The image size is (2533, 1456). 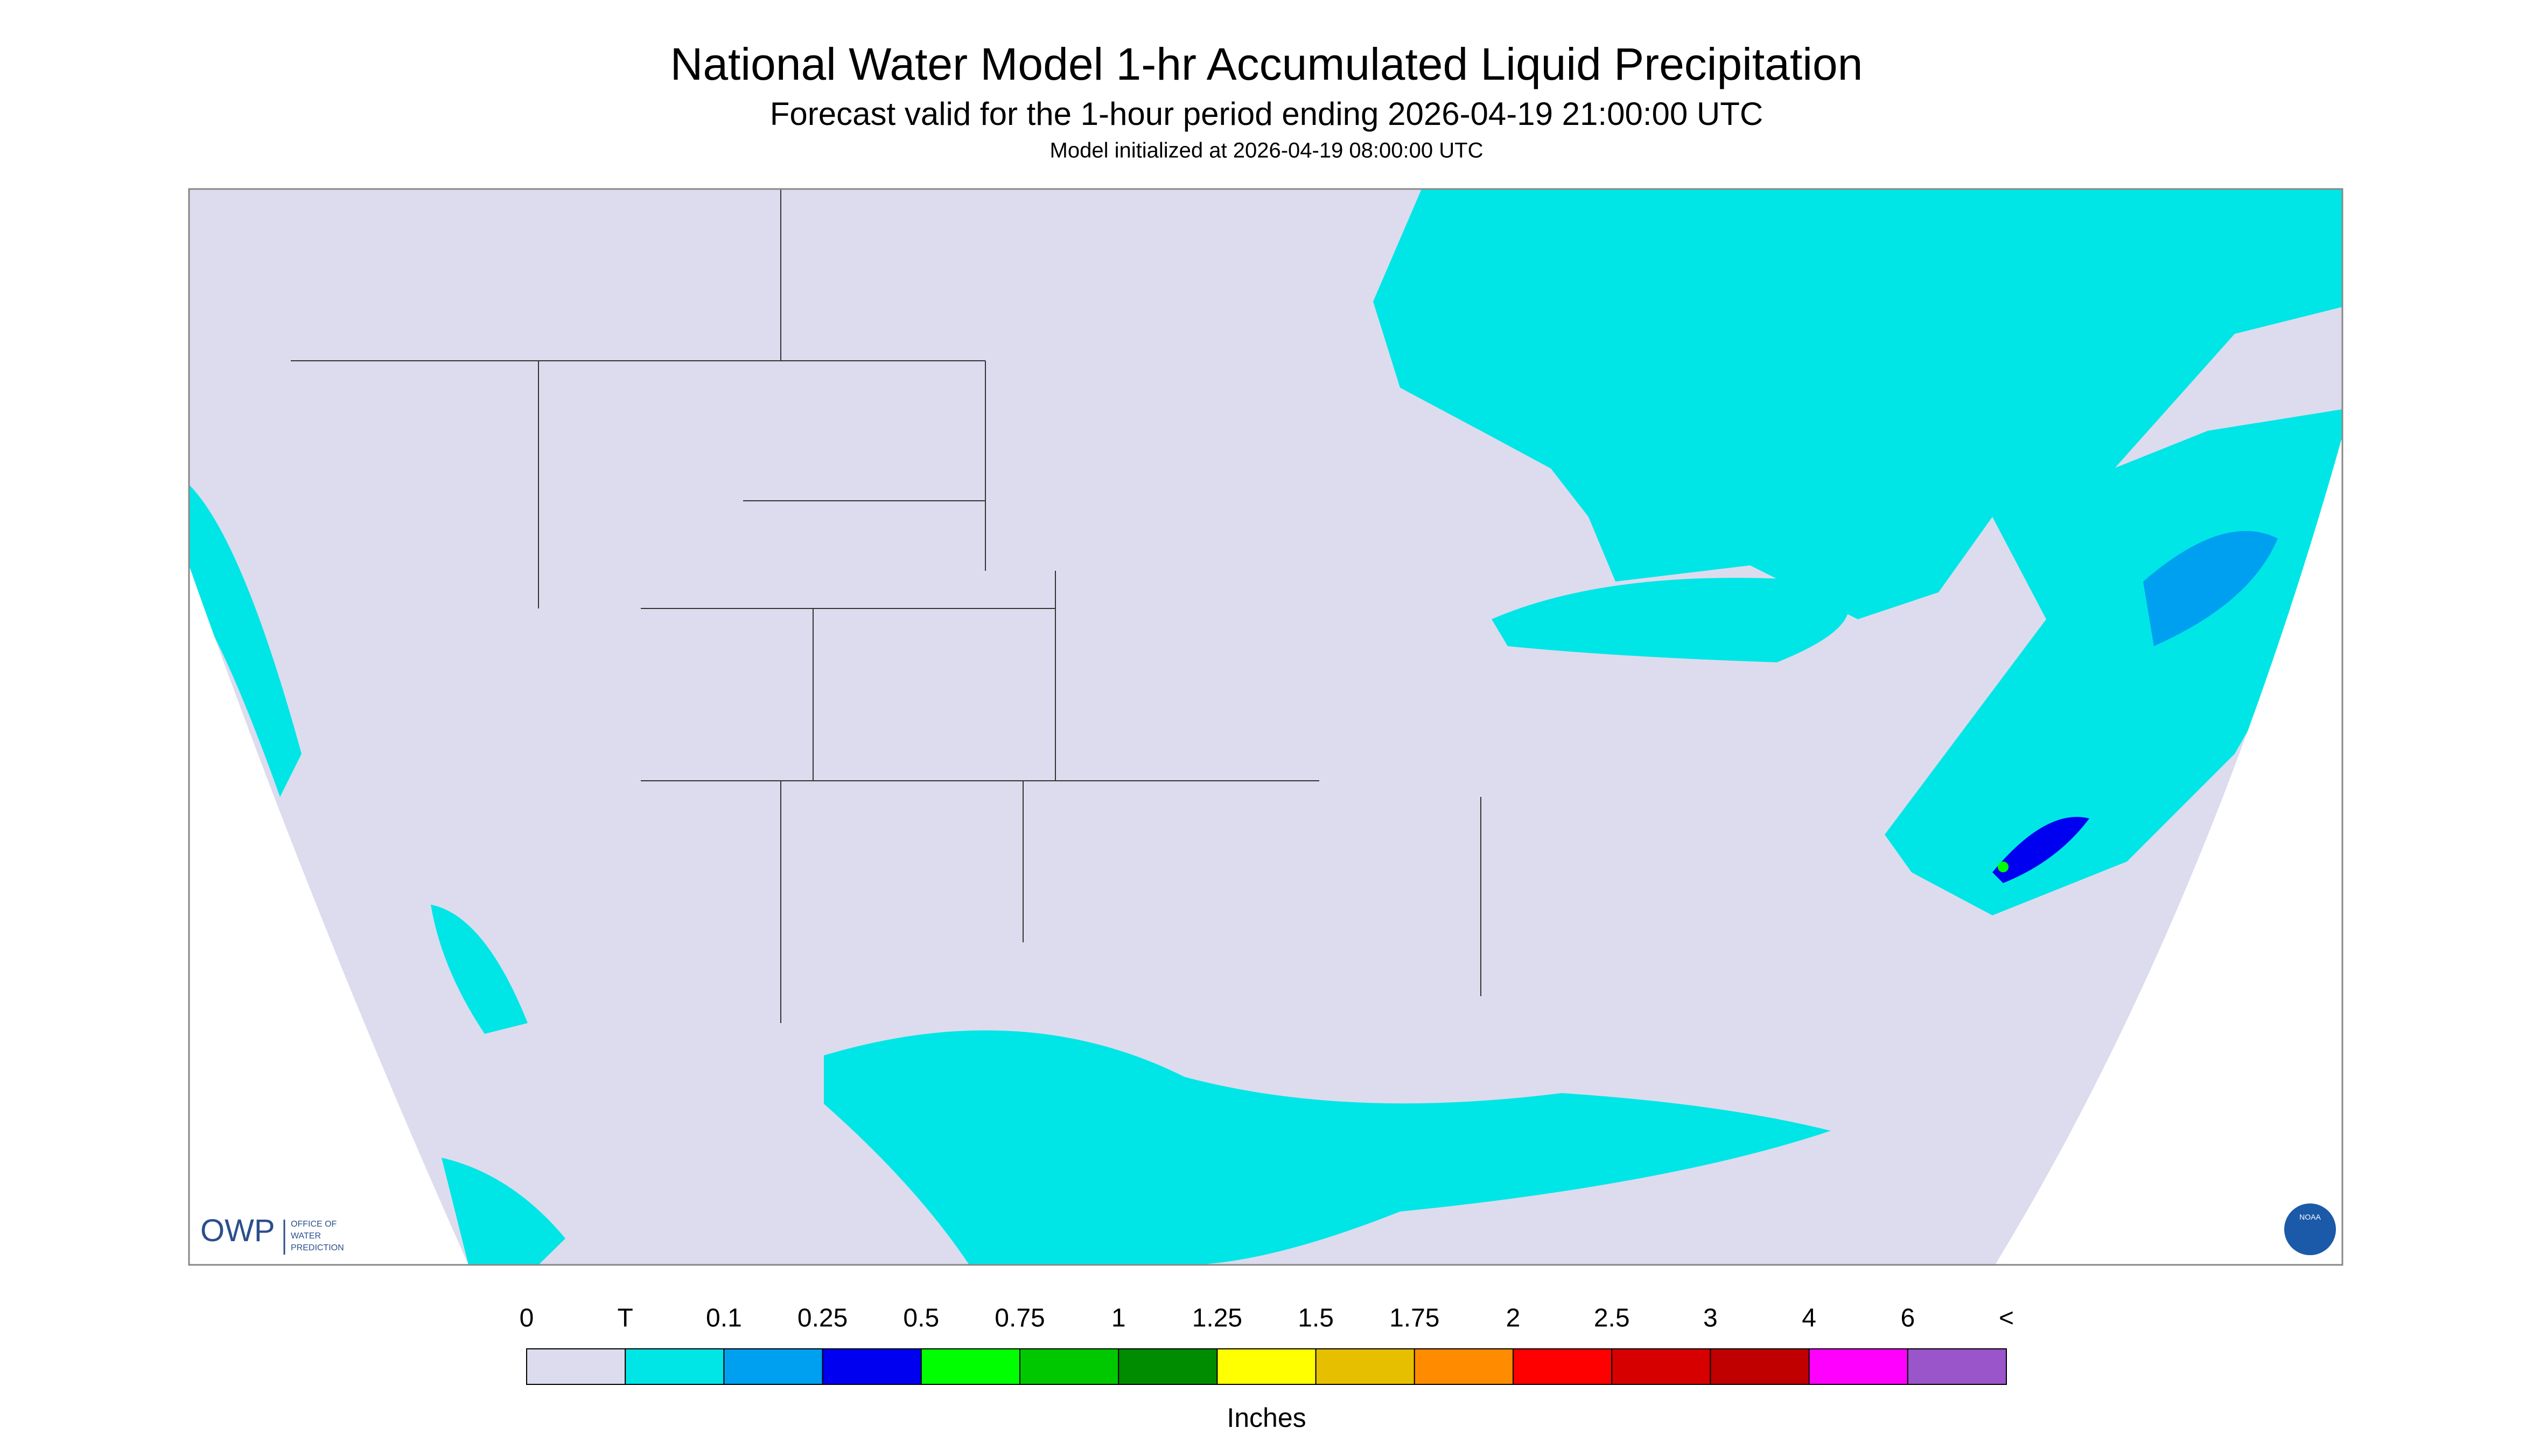 What do you see at coordinates (314, 1224) in the screenshot?
I see `owp-office: OFFICE OF` at bounding box center [314, 1224].